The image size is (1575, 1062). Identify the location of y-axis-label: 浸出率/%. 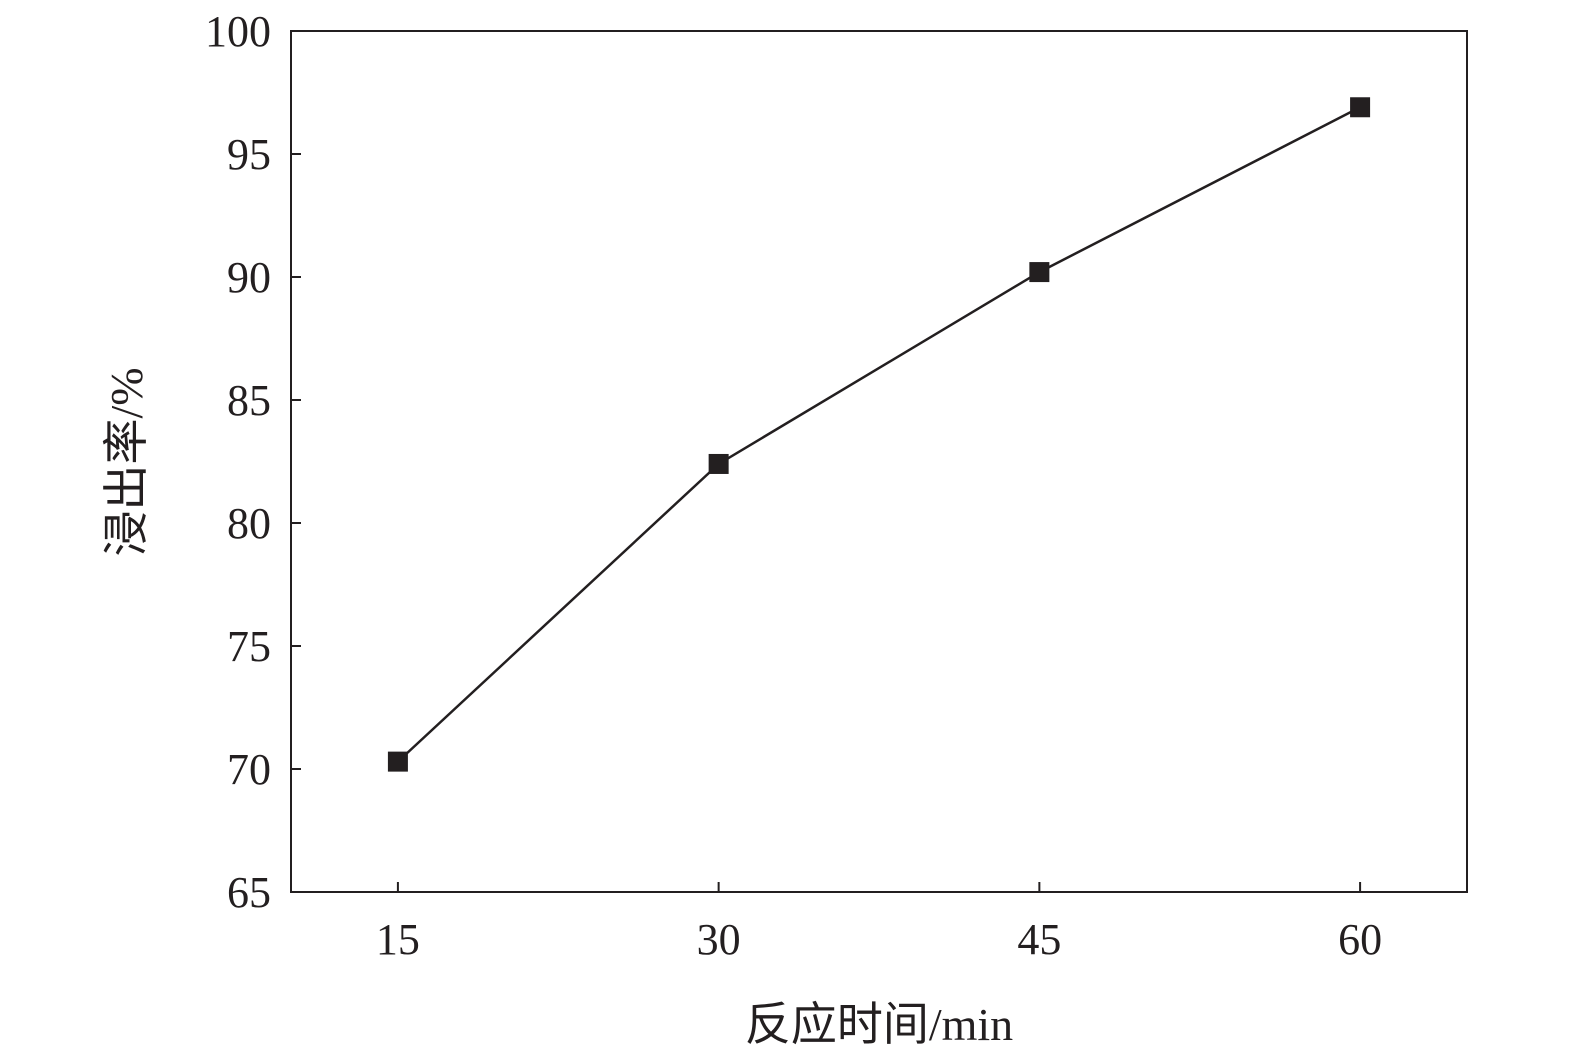
(126, 461).